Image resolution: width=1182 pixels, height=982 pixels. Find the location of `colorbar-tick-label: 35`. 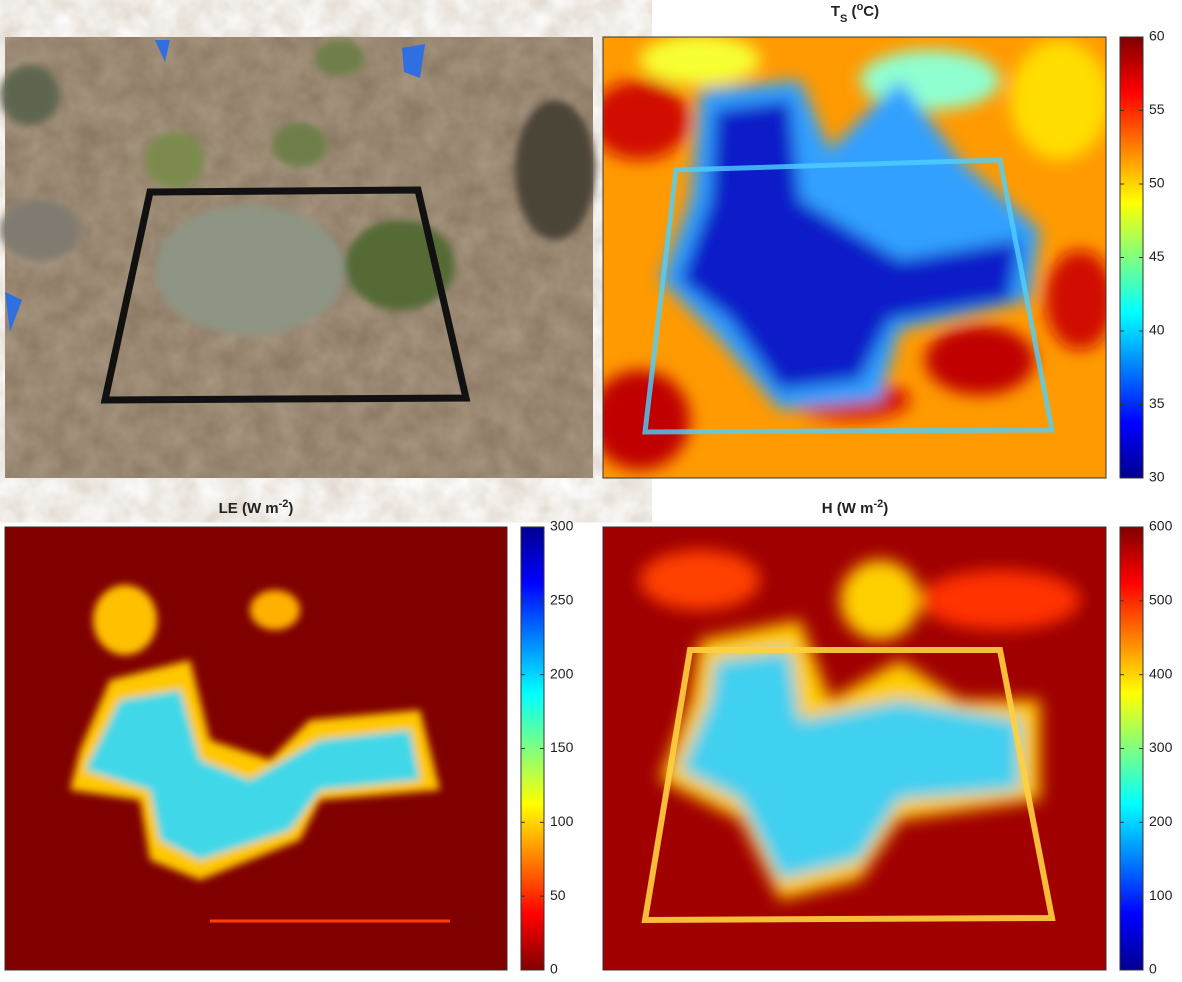

colorbar-tick-label: 35 is located at coordinates (1157, 403).